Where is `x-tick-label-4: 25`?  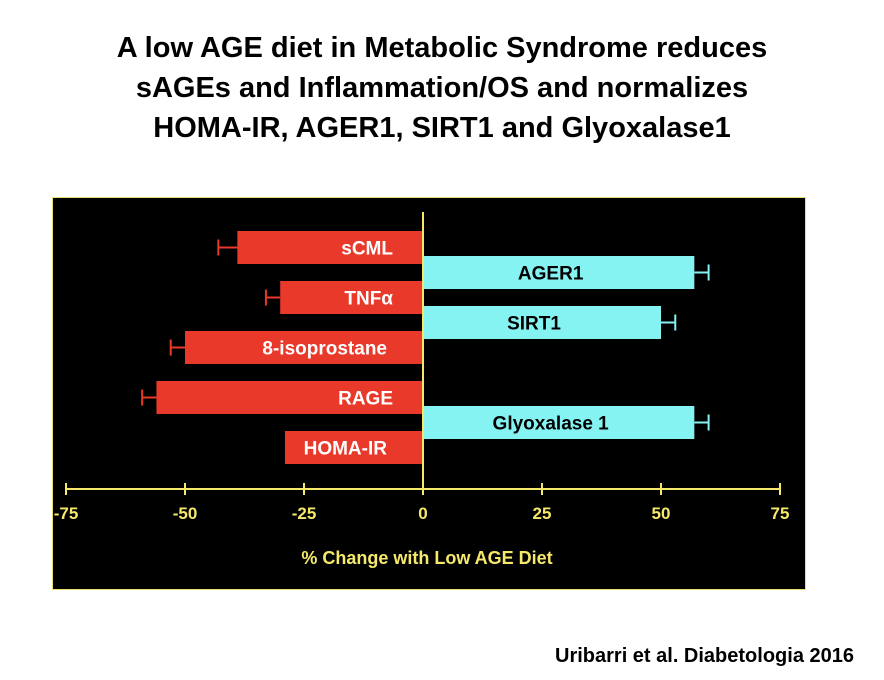 x-tick-label-4: 25 is located at coordinates (542, 513).